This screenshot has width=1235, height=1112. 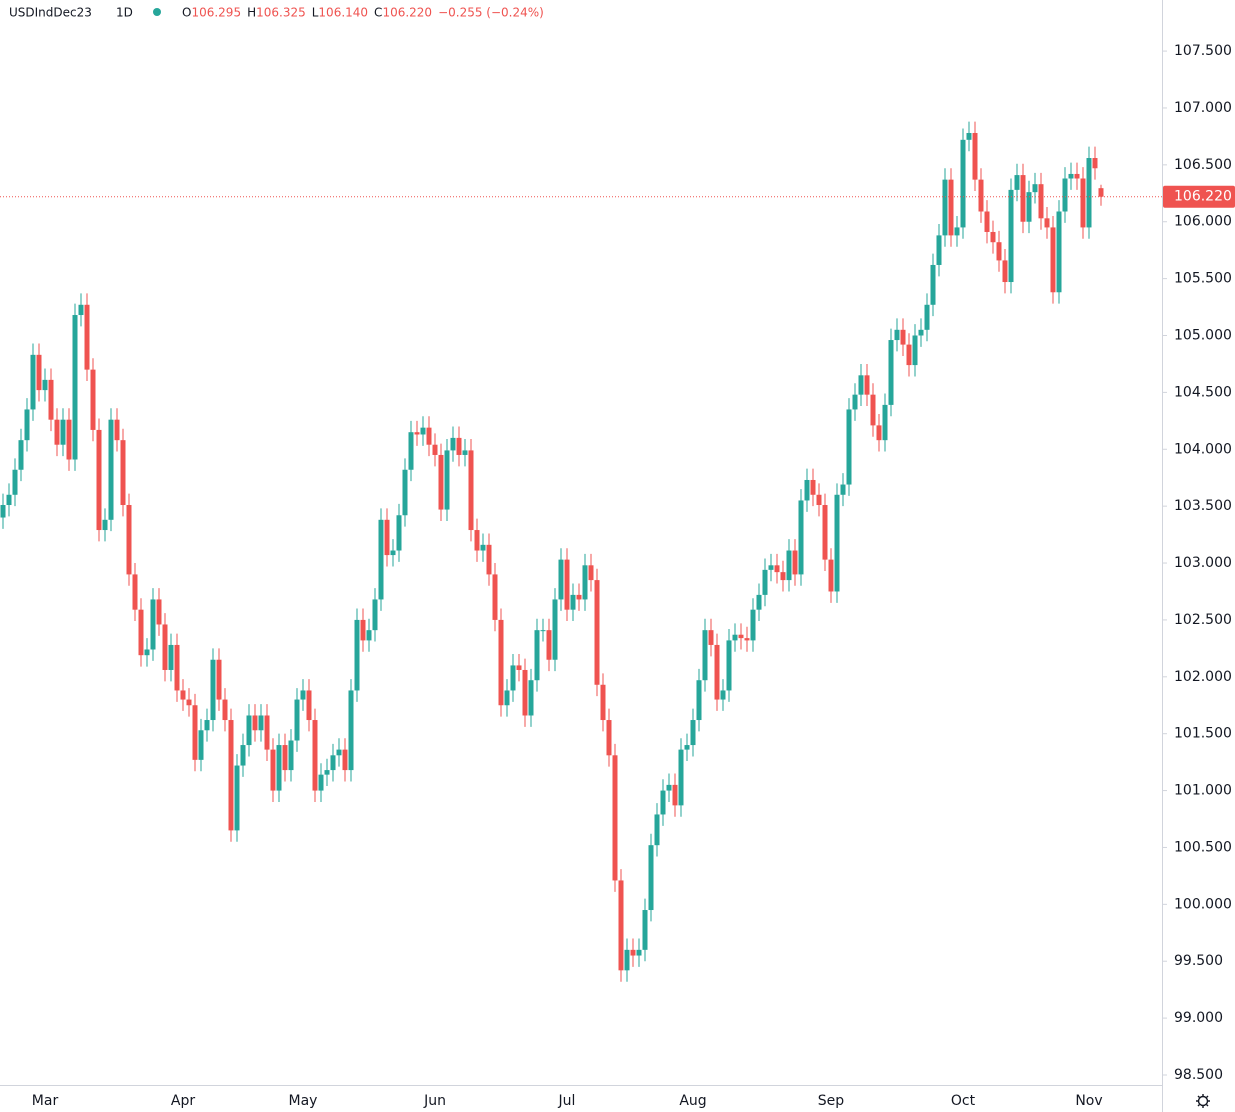 What do you see at coordinates (407, 13) in the screenshot?
I see `ohlc-value: 106.220` at bounding box center [407, 13].